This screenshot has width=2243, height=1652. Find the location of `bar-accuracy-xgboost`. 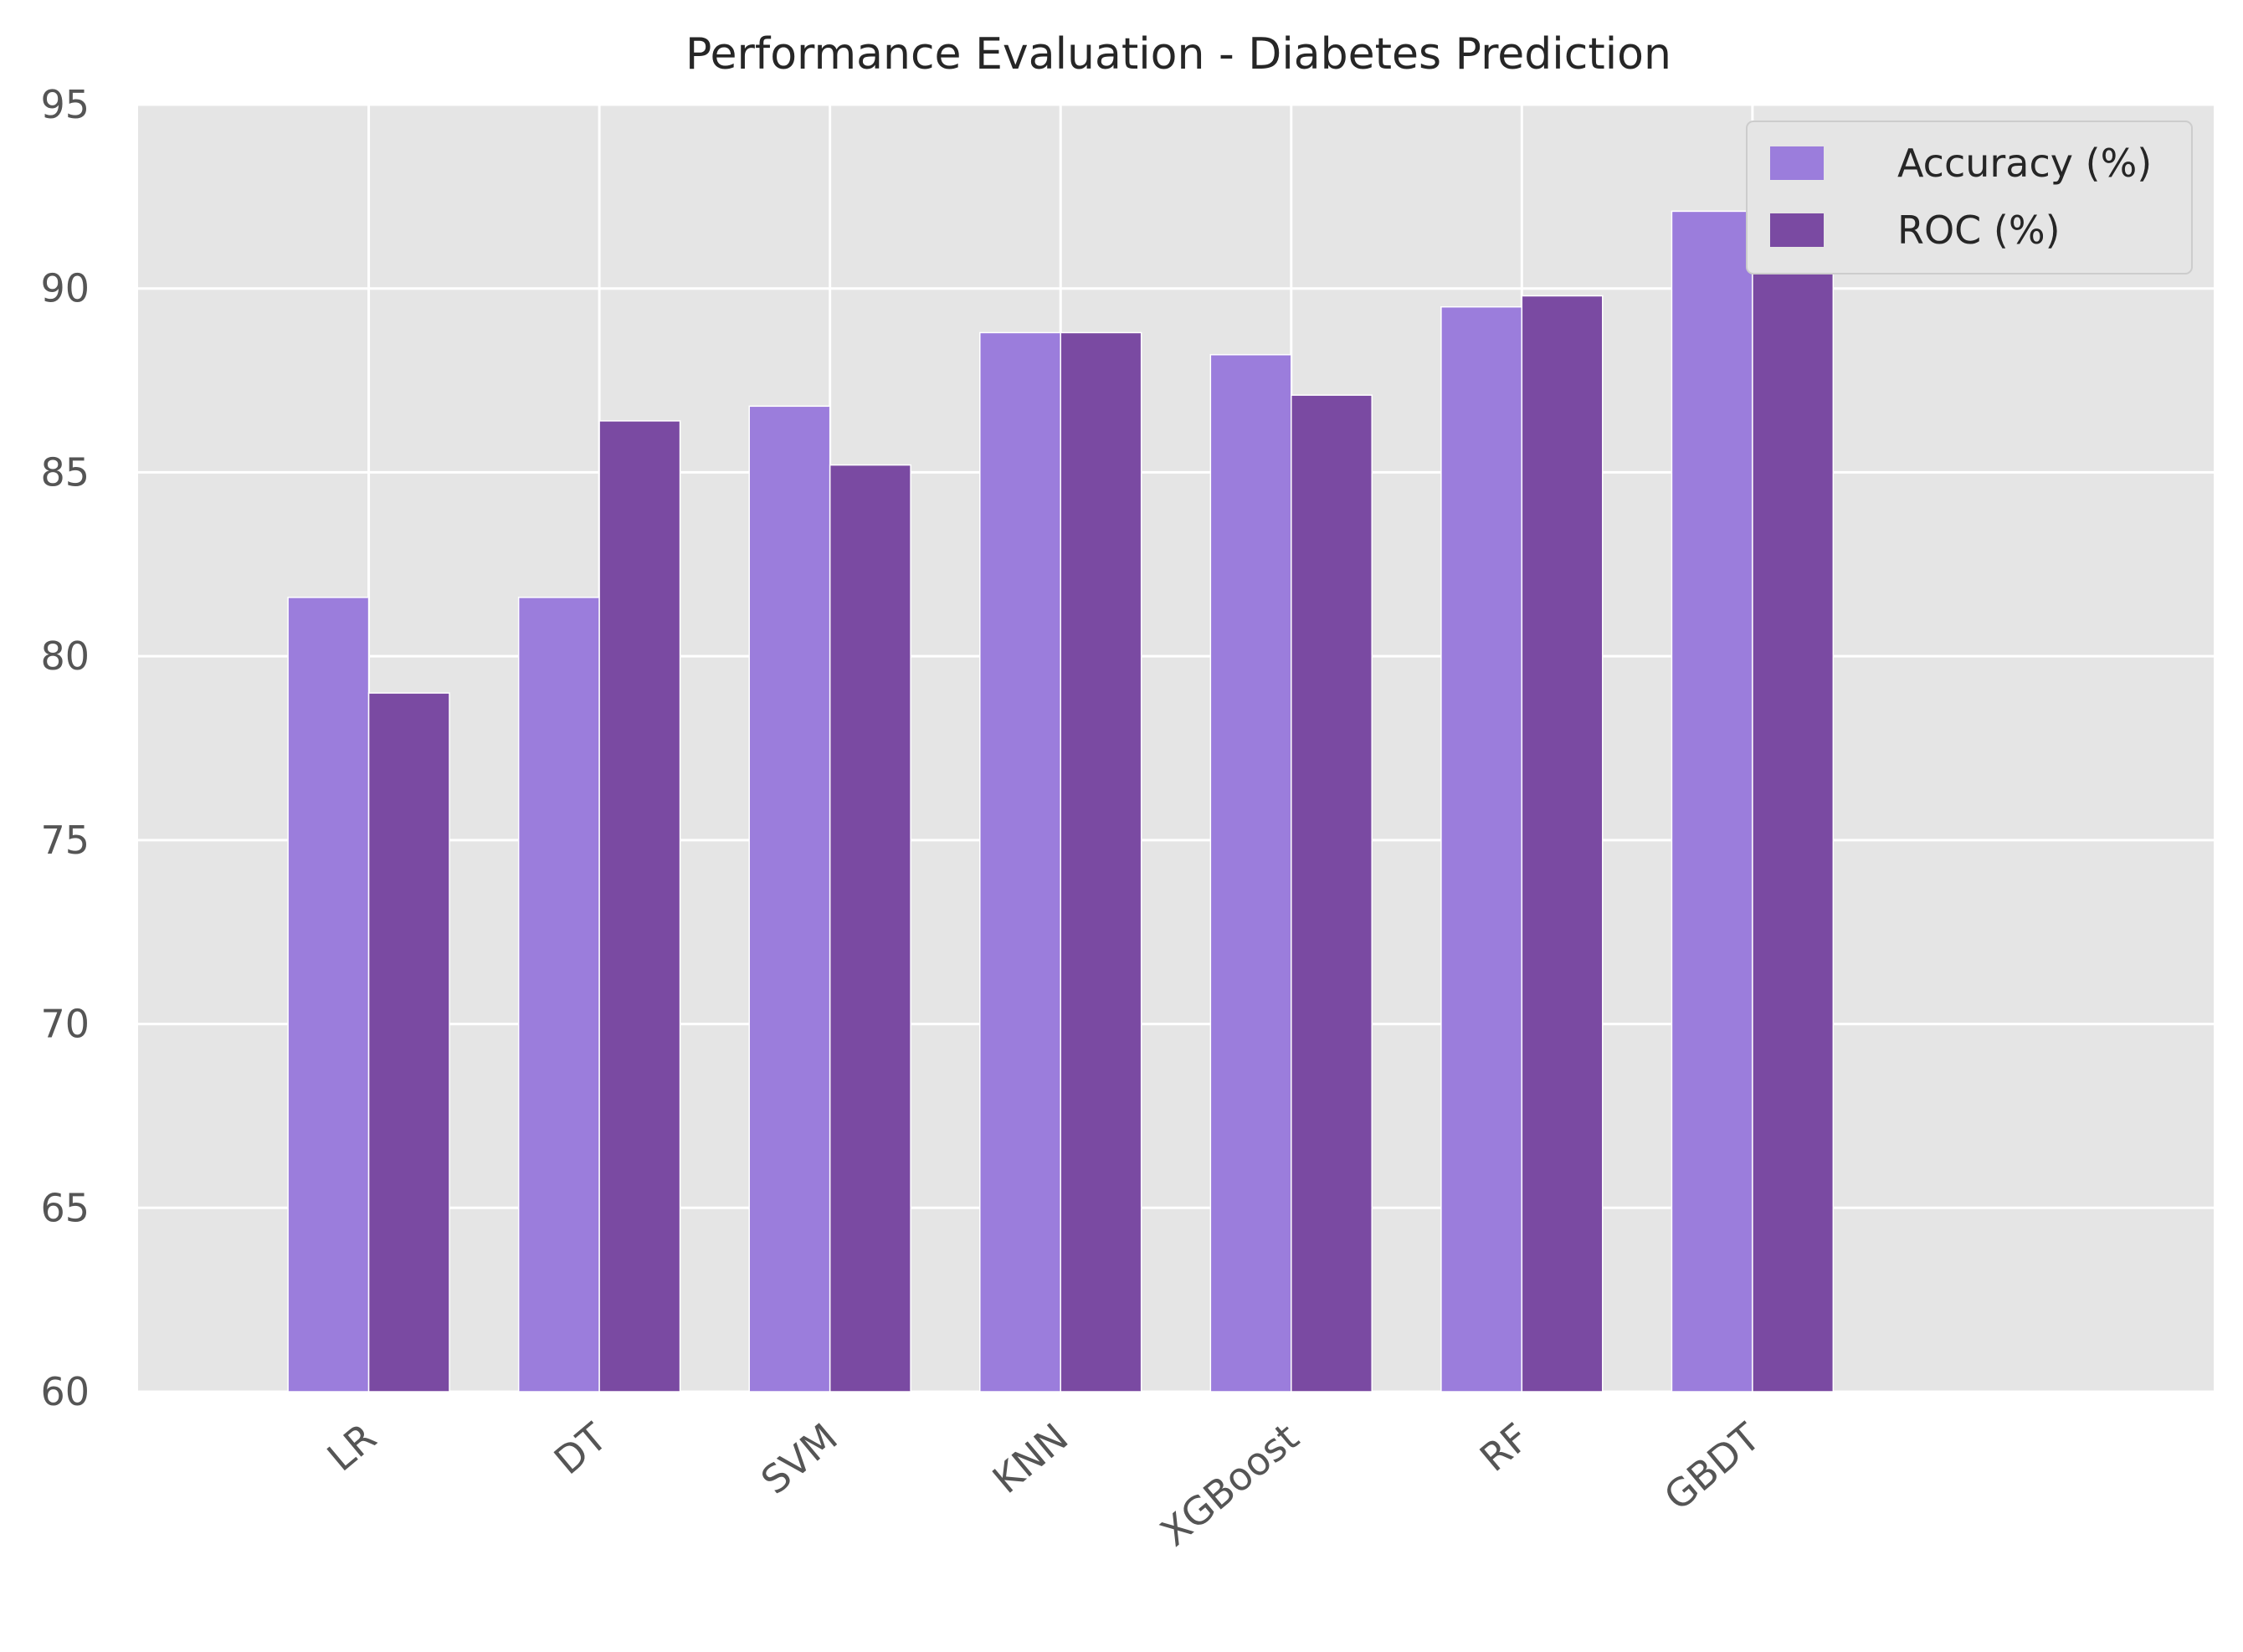

bar-accuracy-xgboost is located at coordinates (1250, 873).